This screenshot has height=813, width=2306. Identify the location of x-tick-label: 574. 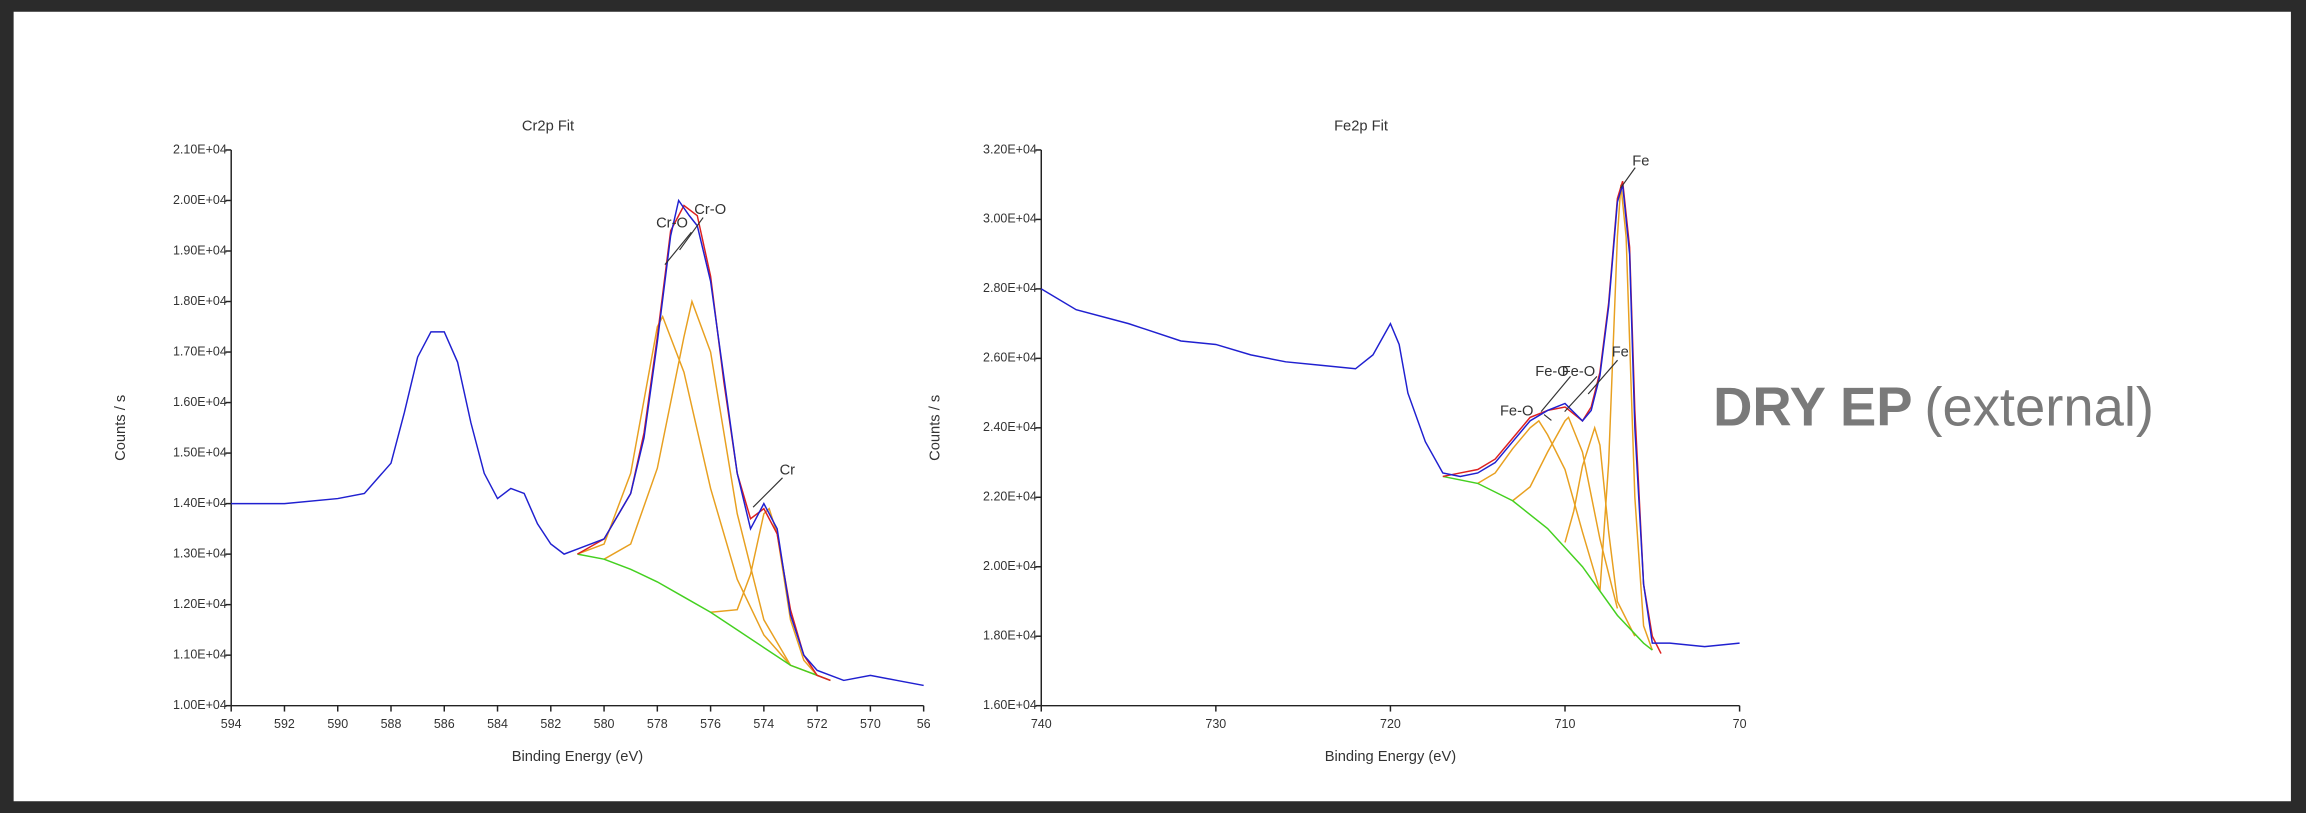
(763, 724).